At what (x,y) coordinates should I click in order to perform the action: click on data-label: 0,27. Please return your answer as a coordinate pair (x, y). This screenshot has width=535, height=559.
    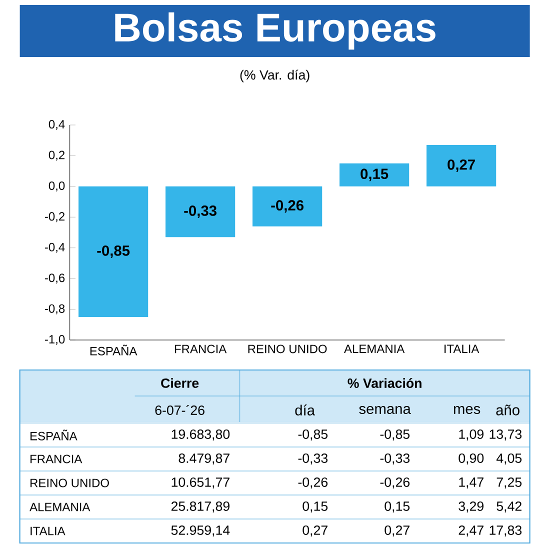
    Looking at the image, I should click on (462, 165).